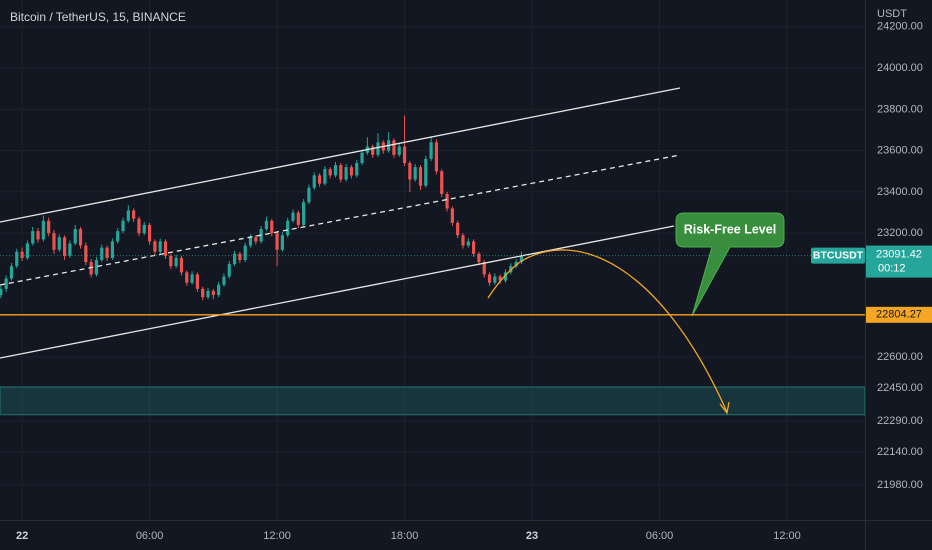  What do you see at coordinates (730, 264) in the screenshot?
I see `callout` at bounding box center [730, 264].